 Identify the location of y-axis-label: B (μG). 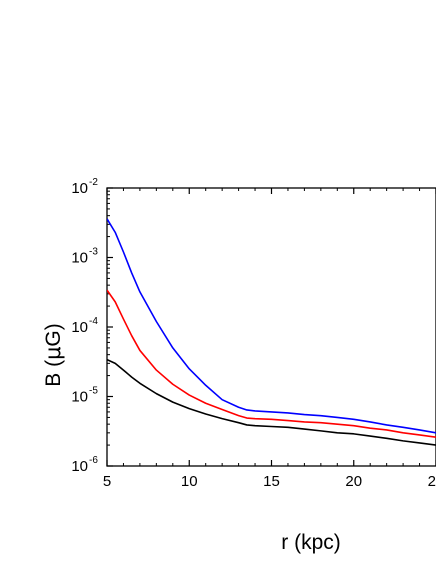
(53, 355).